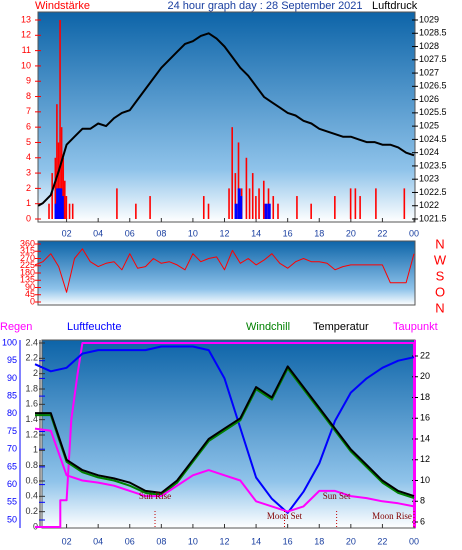 The width and height of the screenshot is (462, 550). Describe the element at coordinates (429, 99) in the screenshot. I see `tick-label: 1026` at that location.